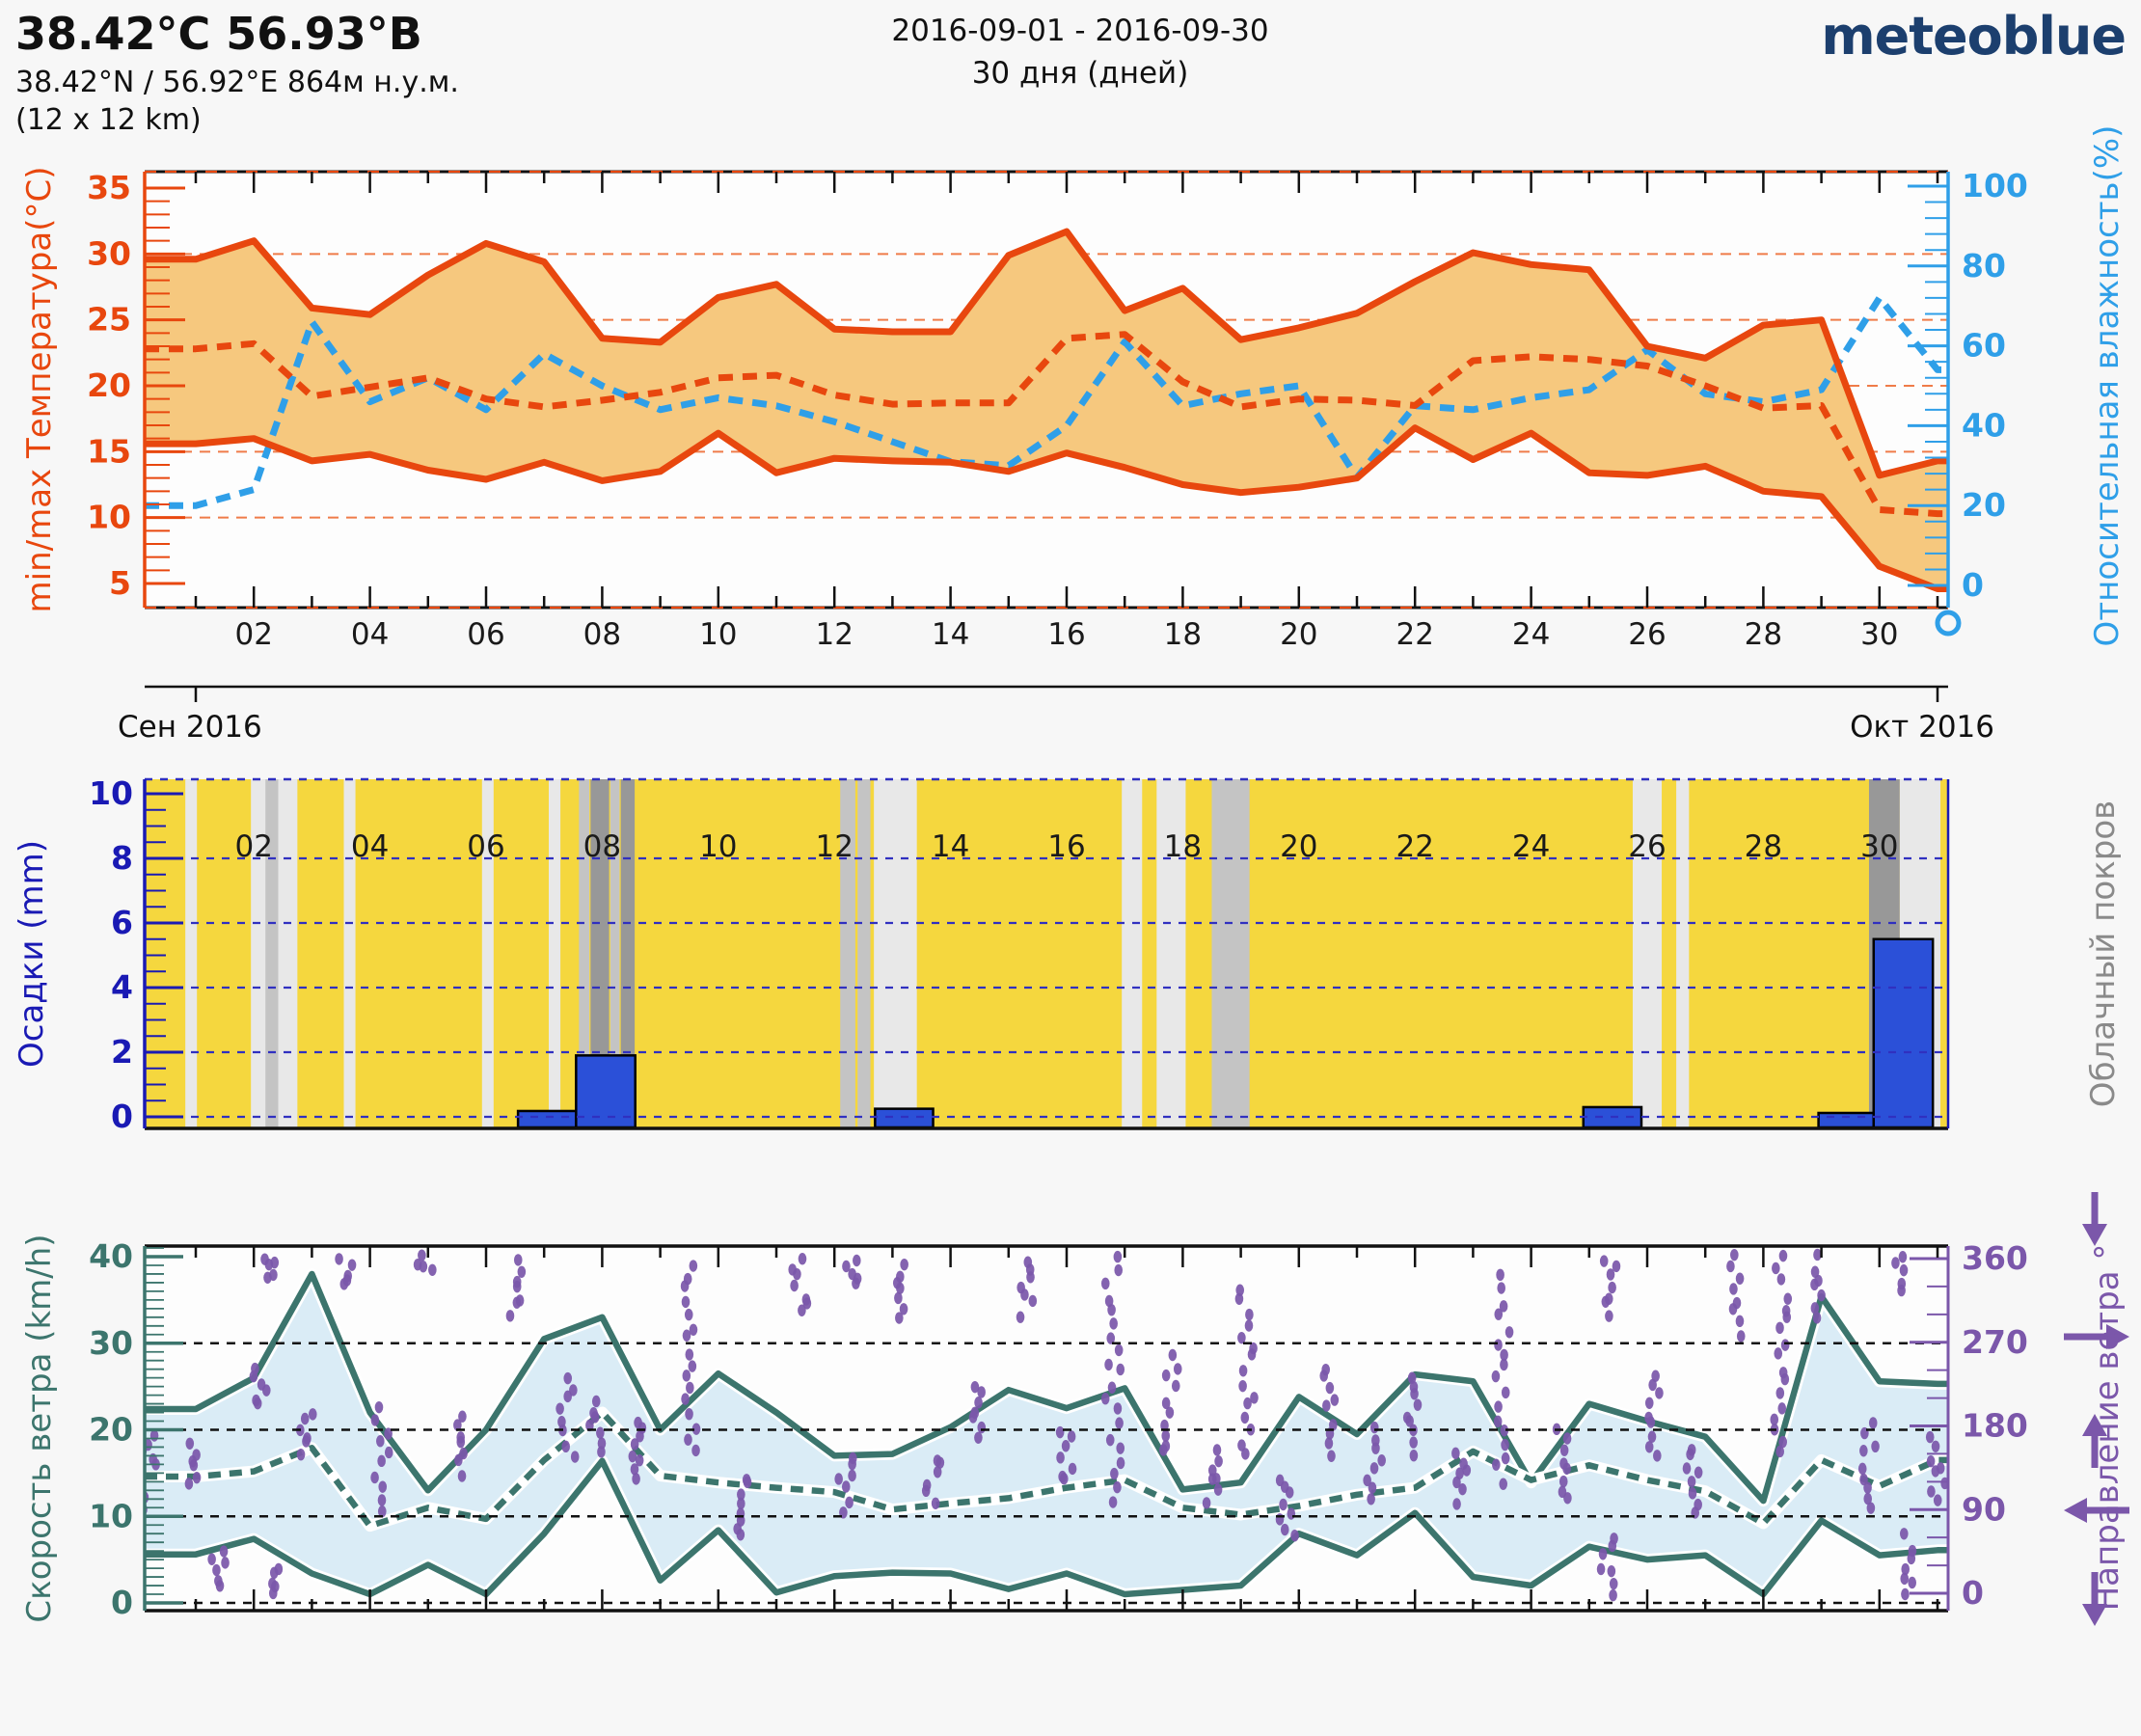 This screenshot has width=2141, height=1736. I want to click on humidity-axis-title: Относительная влажность(%), so click(2107, 386).